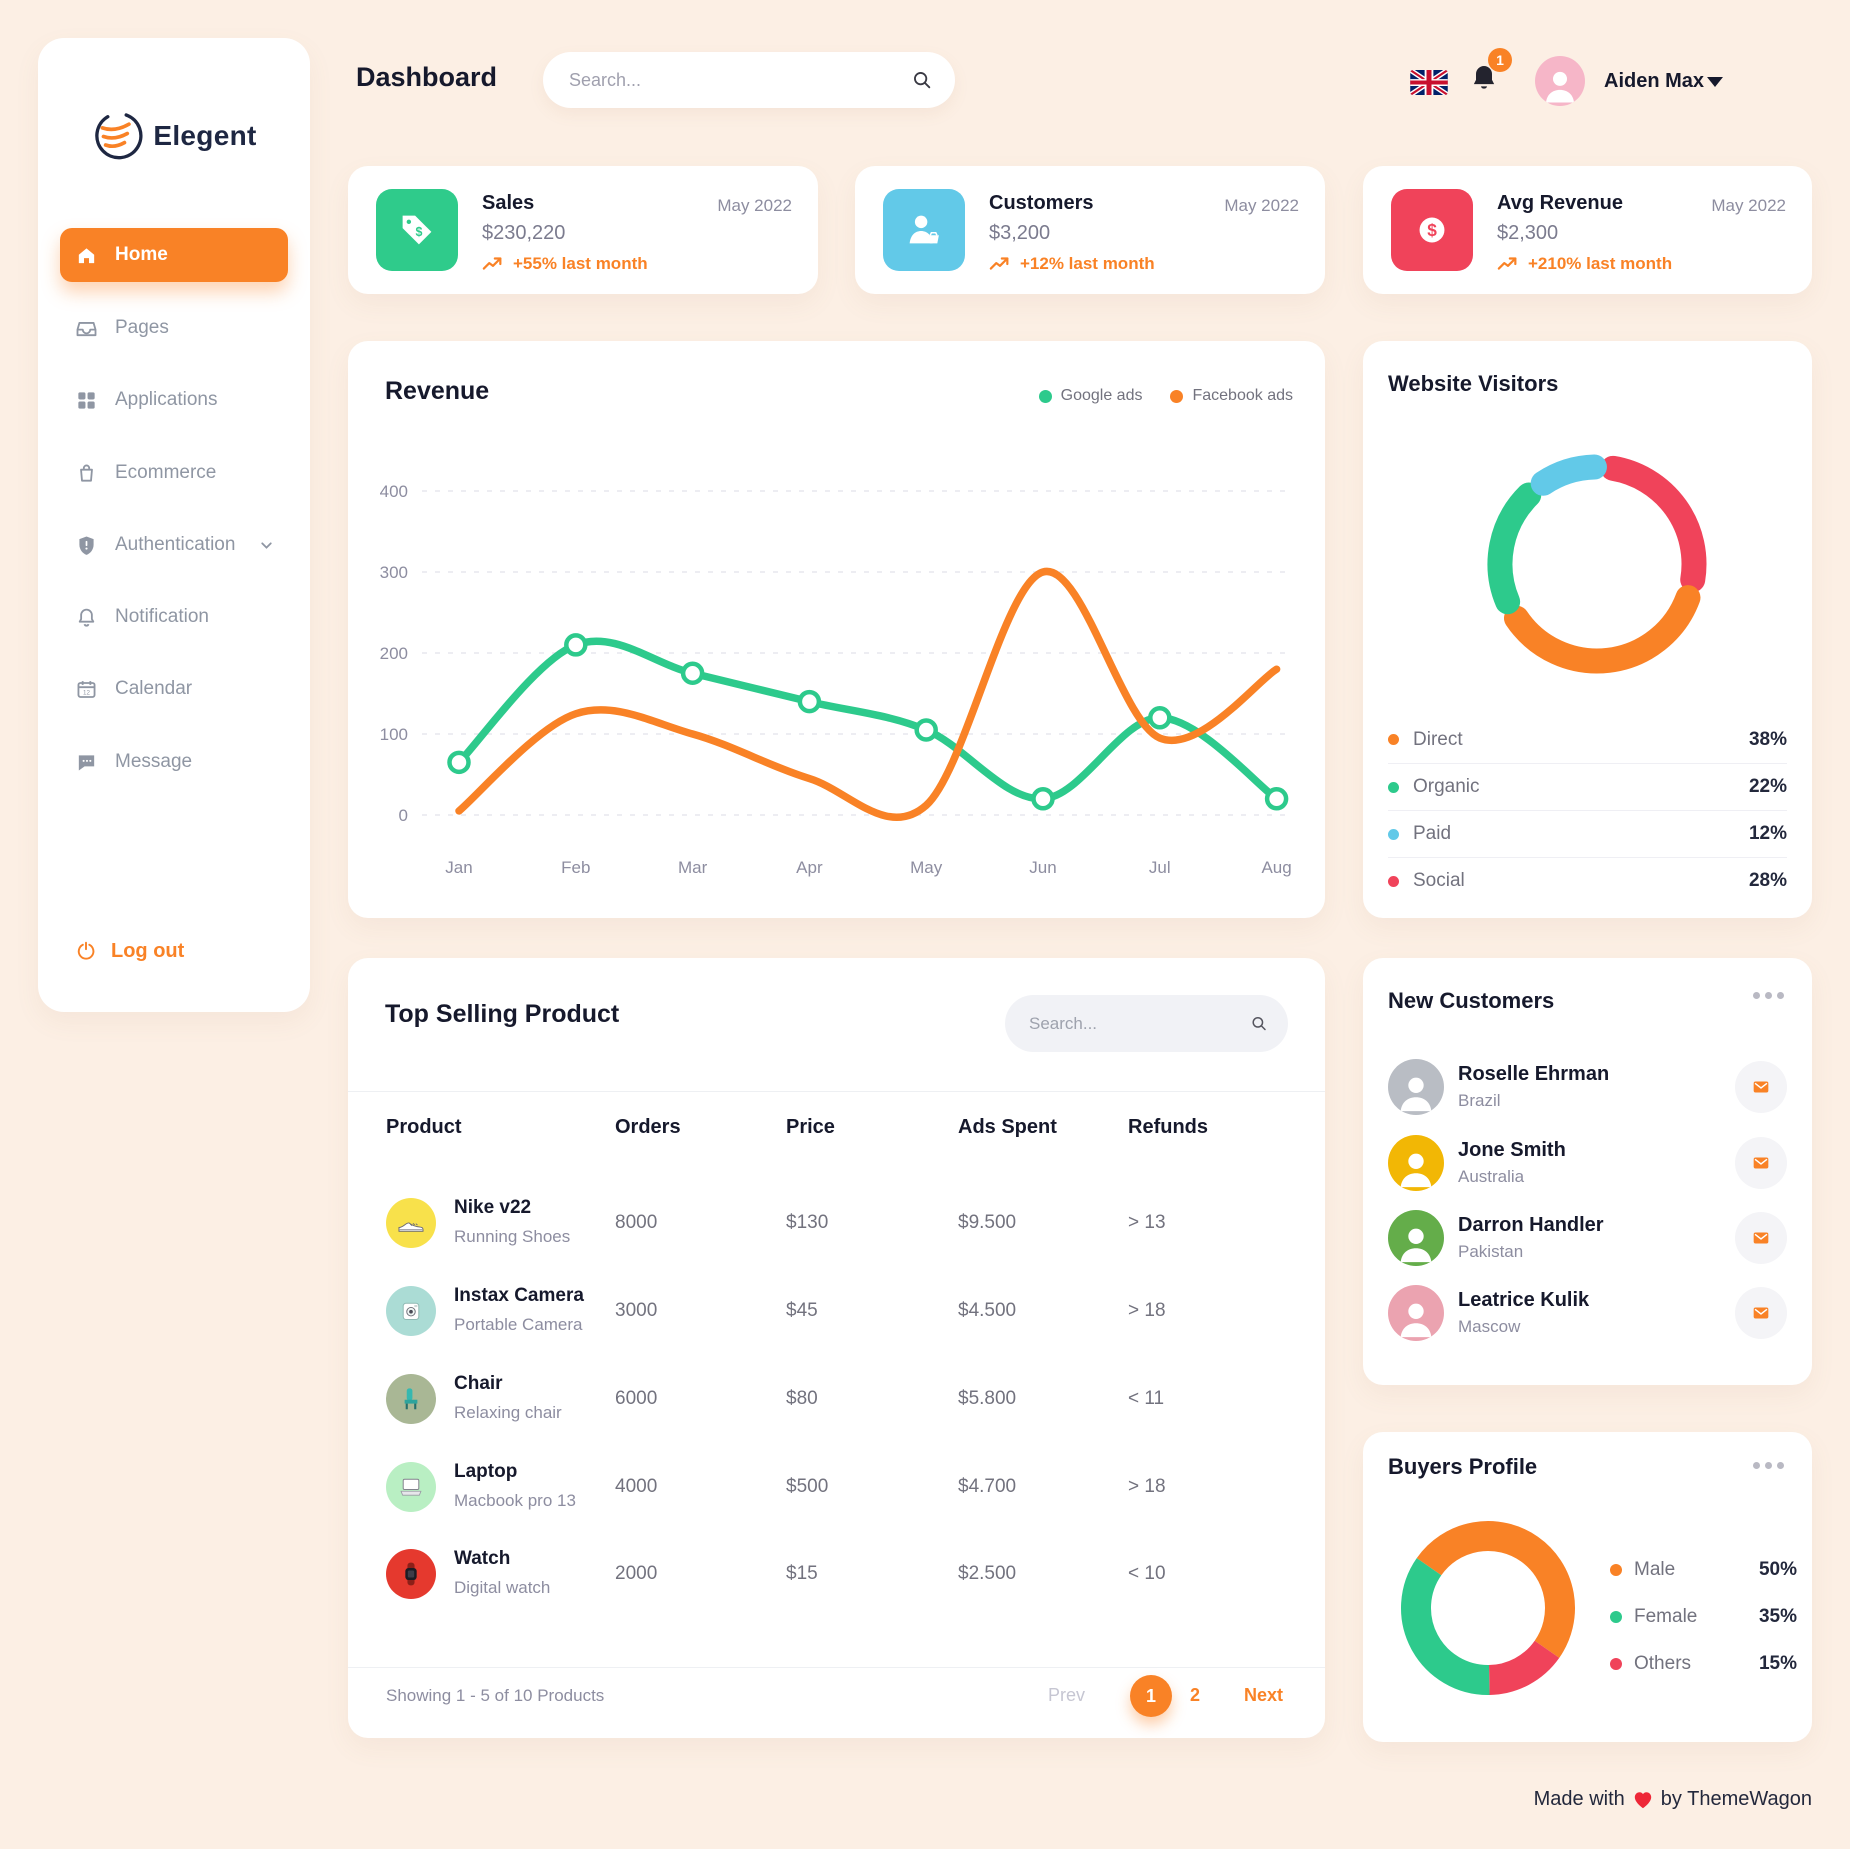  Describe the element at coordinates (802, 1310) in the screenshot. I see `price-cell: $45` at that location.